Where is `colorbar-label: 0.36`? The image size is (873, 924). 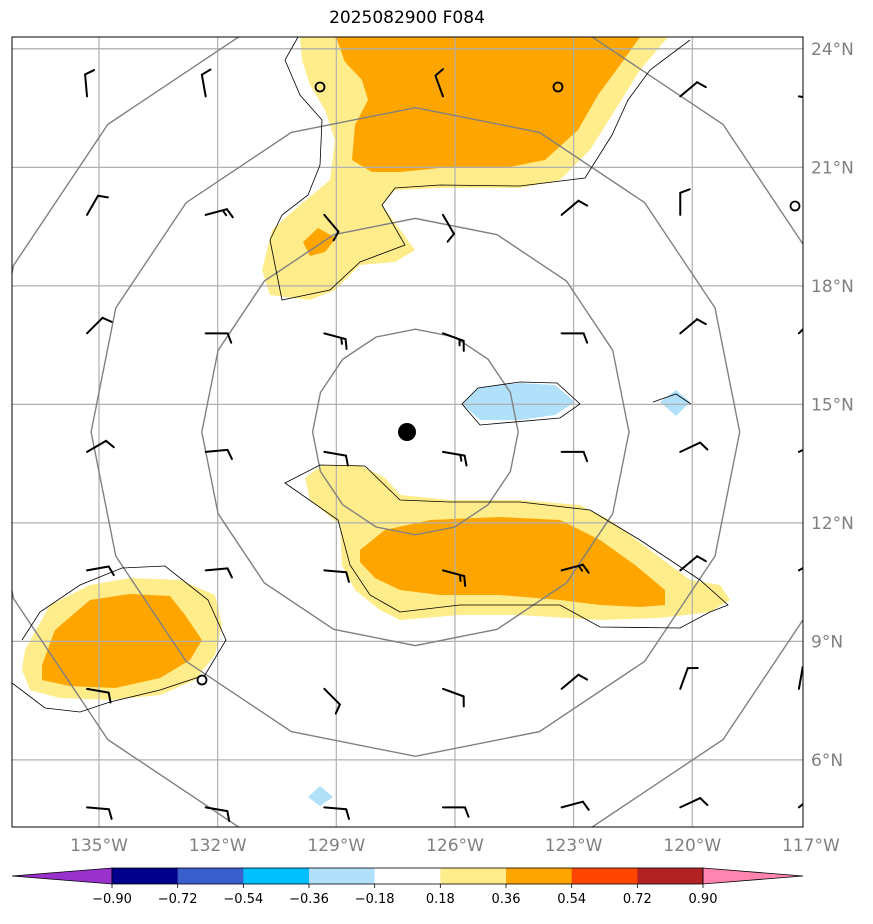 colorbar-label: 0.36 is located at coordinates (506, 899).